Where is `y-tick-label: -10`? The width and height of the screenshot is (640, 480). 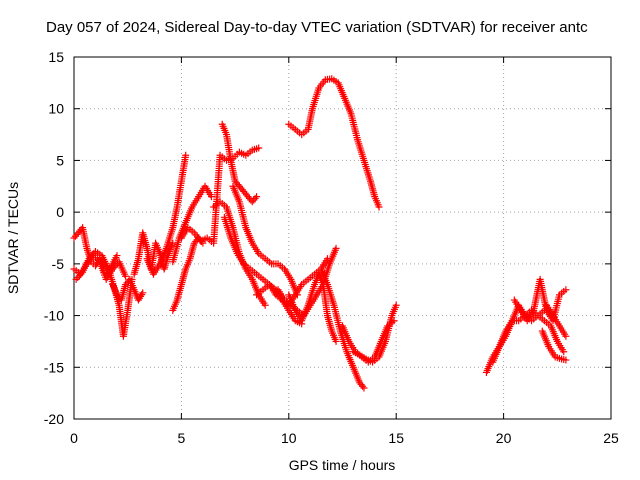
y-tick-label: -10 is located at coordinates (54, 316).